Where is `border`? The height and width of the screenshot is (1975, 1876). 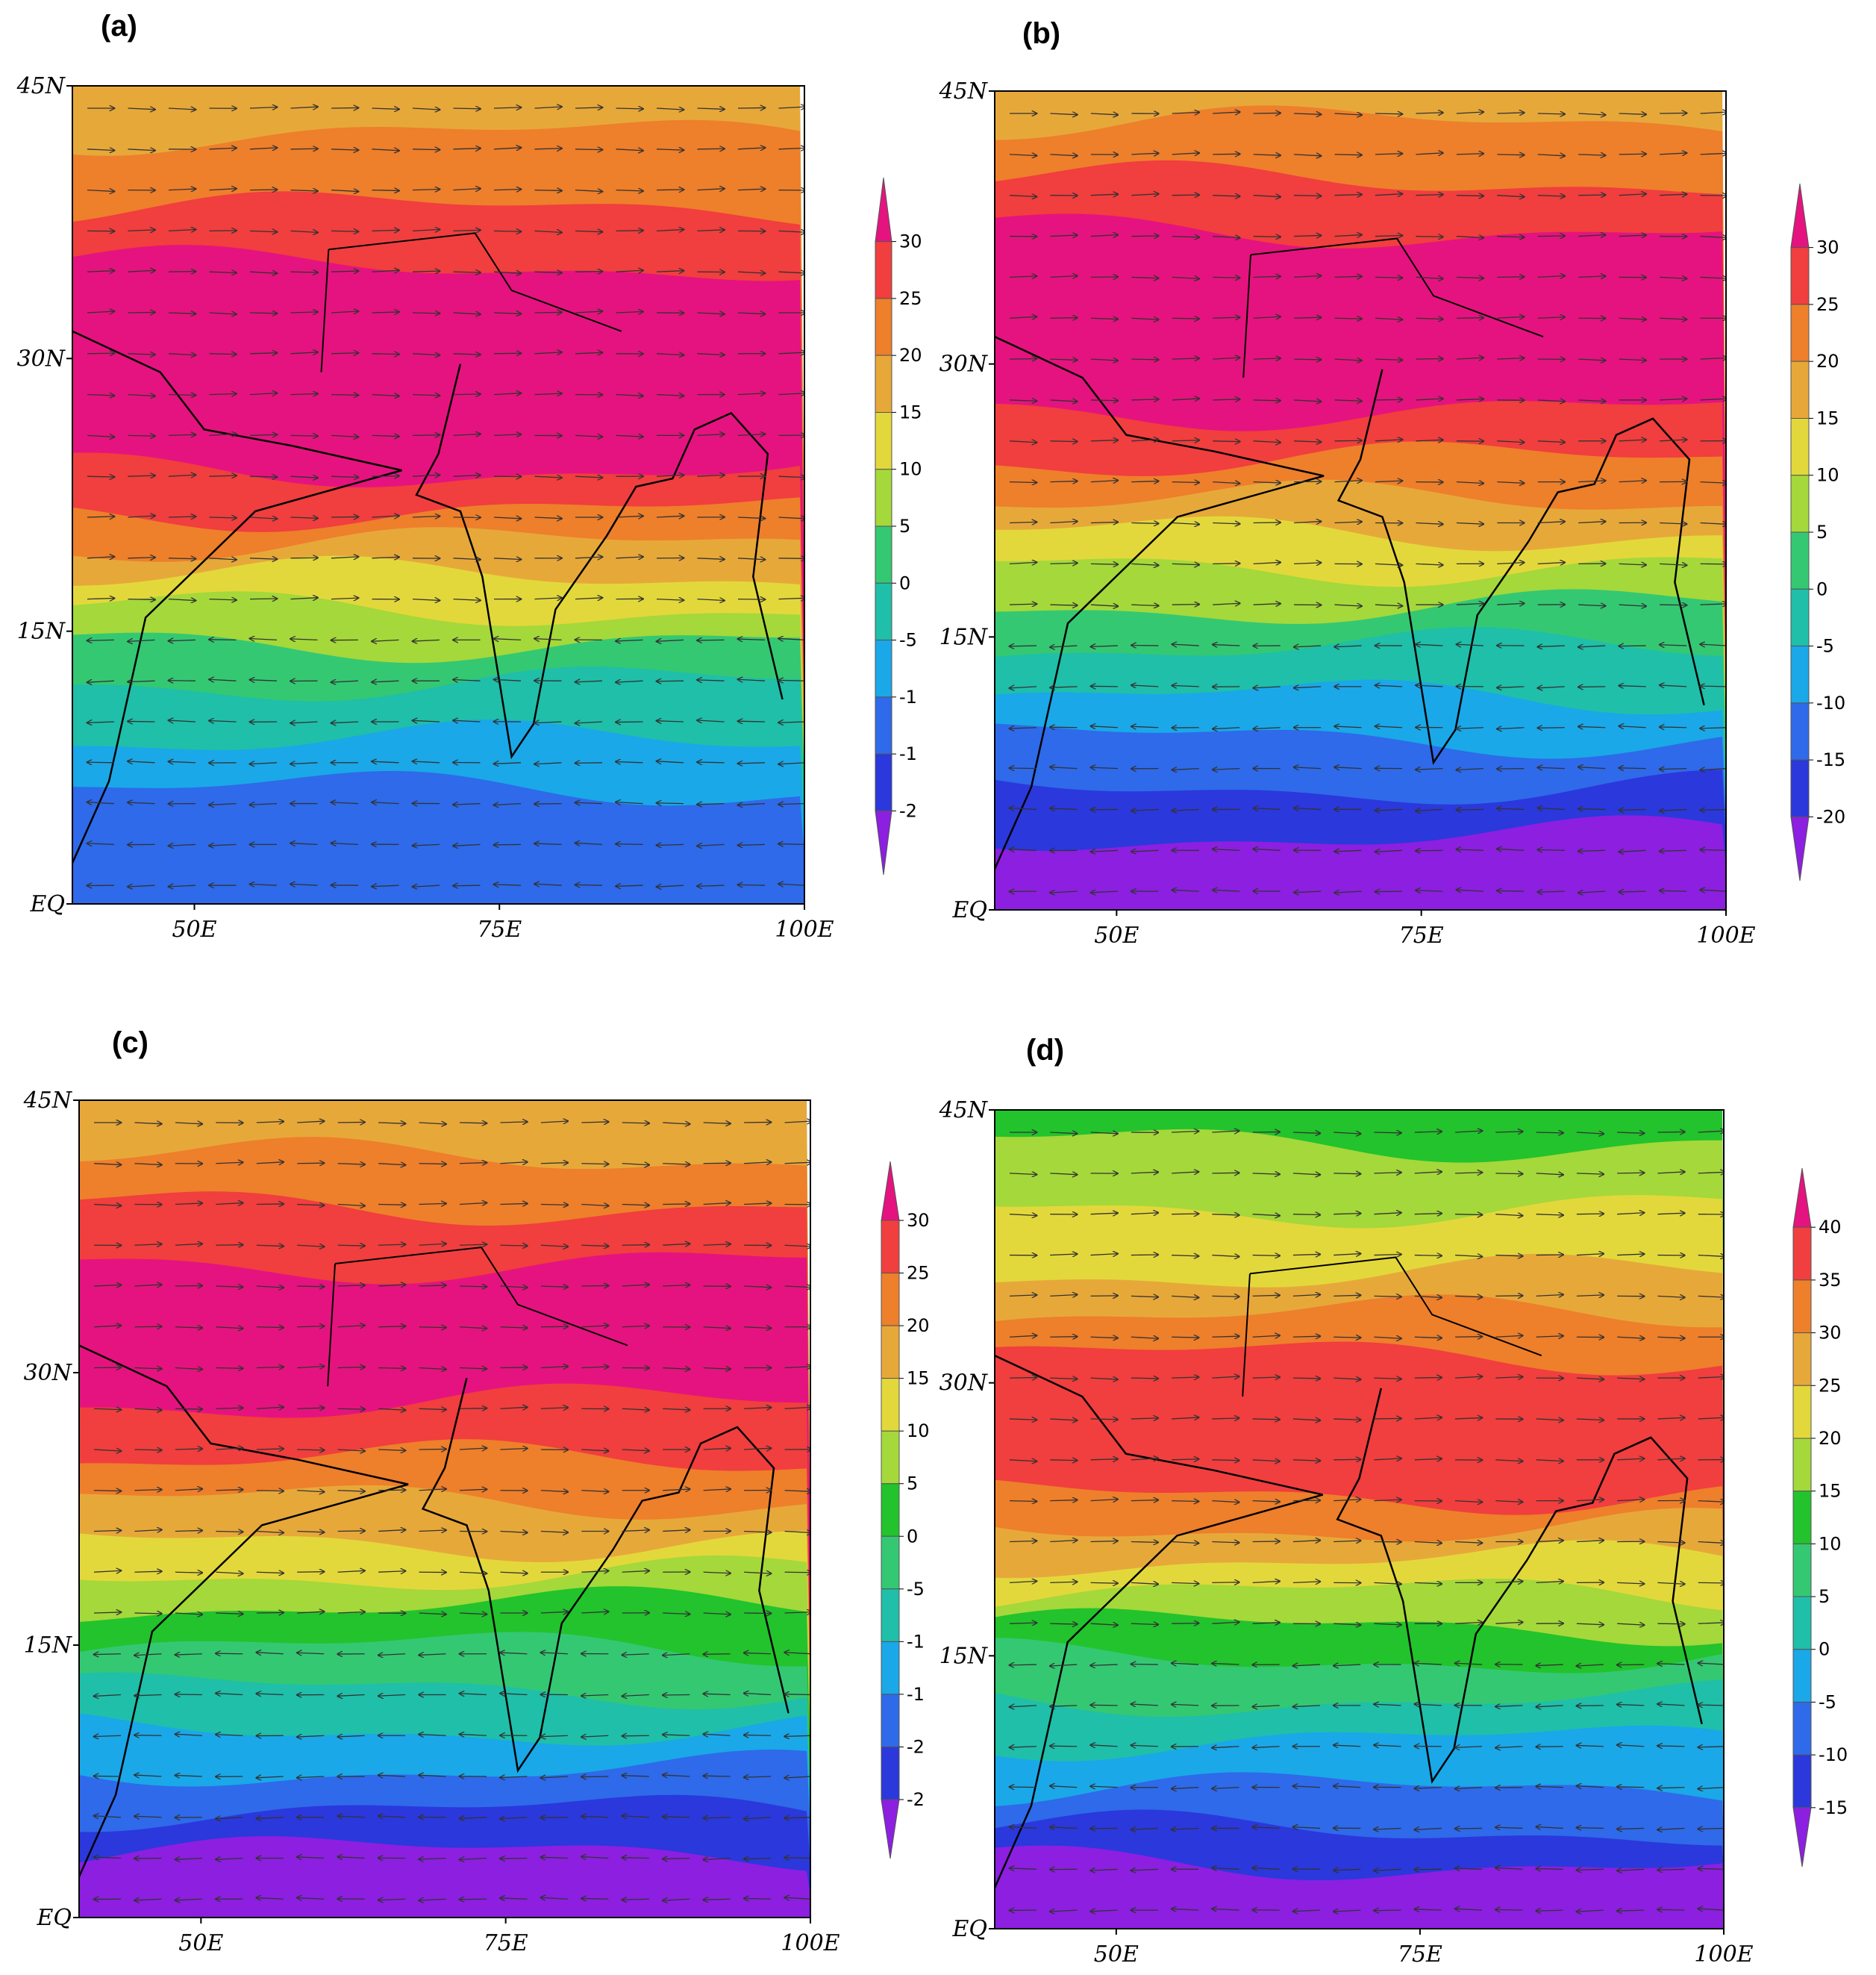 border is located at coordinates (1392, 1326).